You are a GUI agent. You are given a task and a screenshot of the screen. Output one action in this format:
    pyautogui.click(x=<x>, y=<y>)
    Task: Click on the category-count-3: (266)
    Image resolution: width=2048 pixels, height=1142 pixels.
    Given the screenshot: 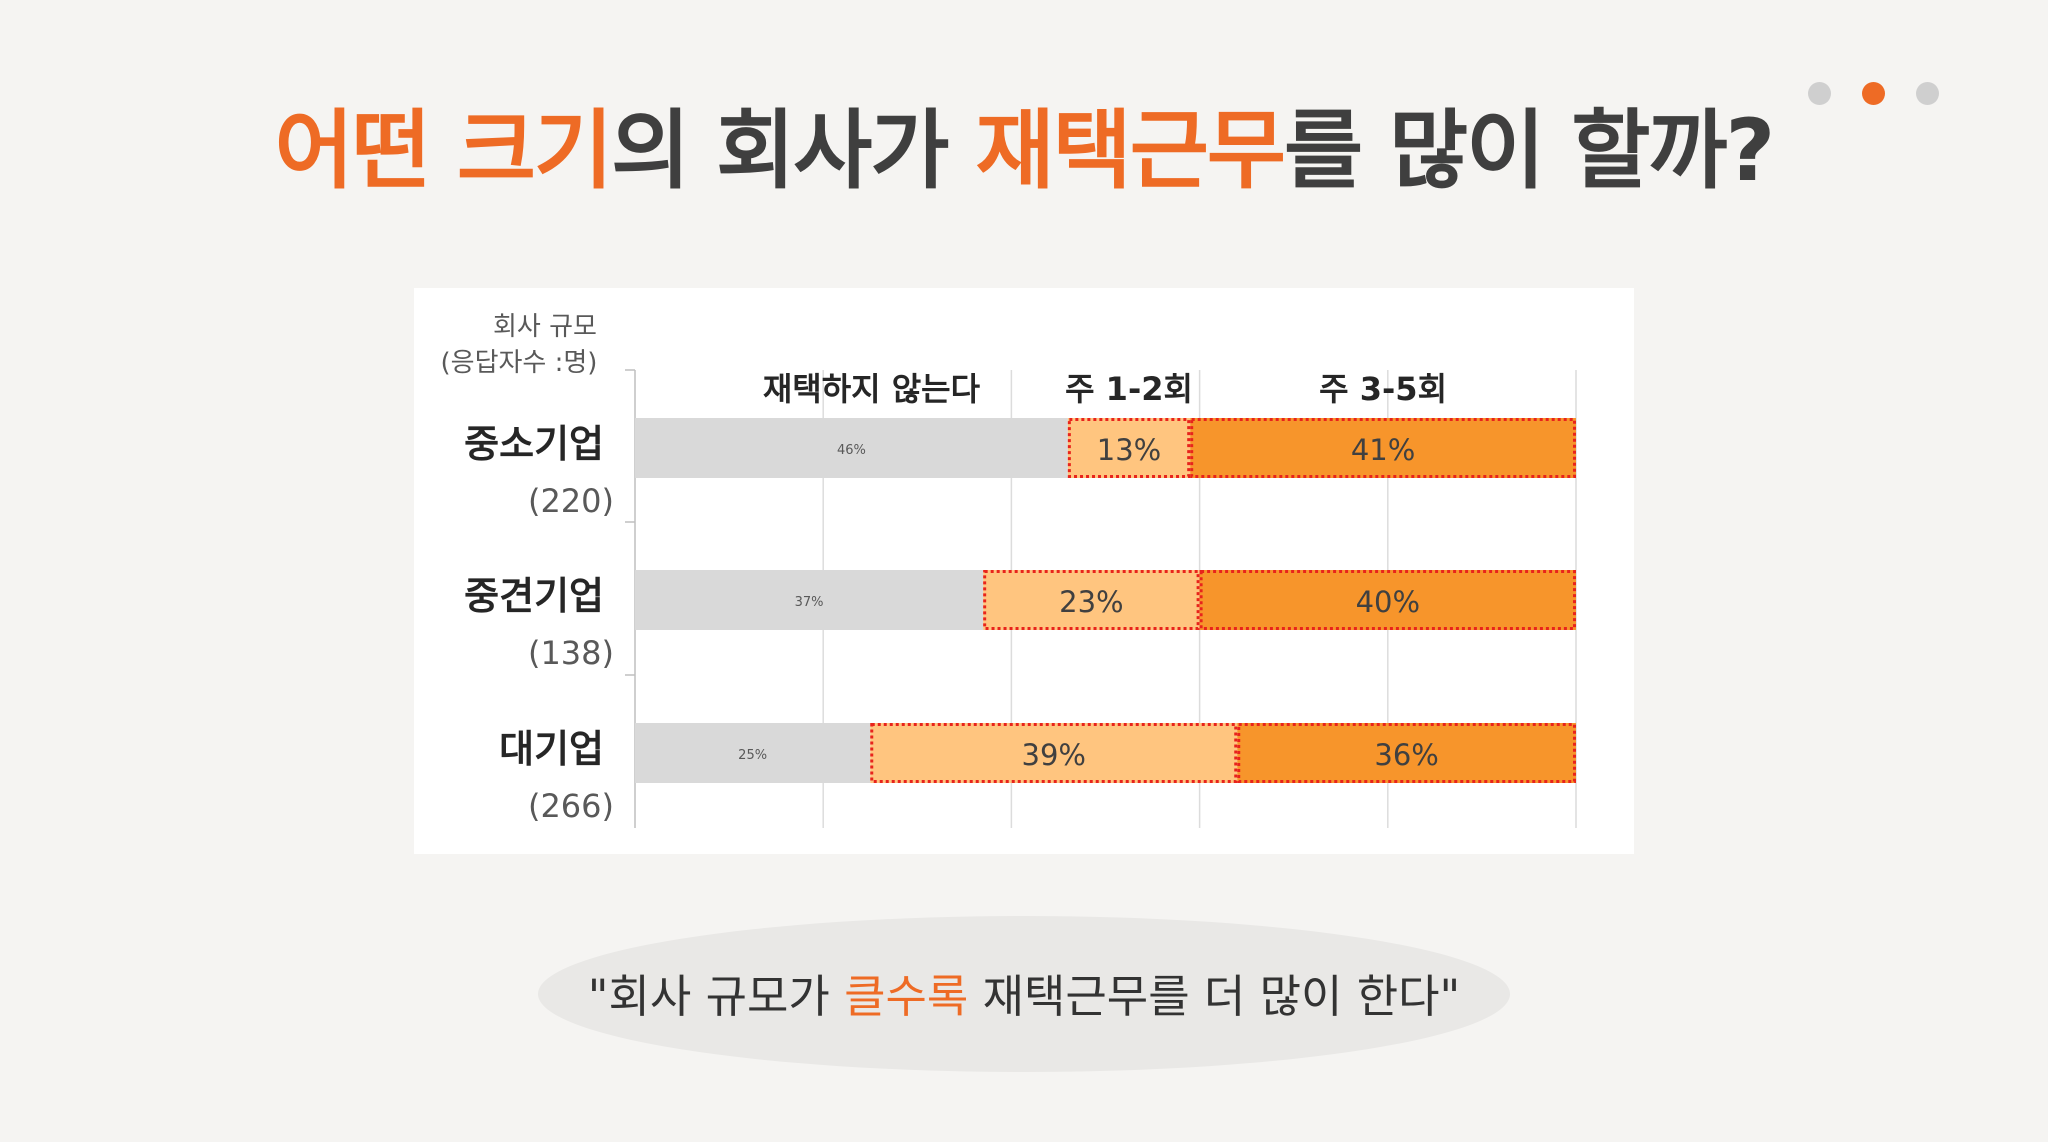 What is the action you would take?
    pyautogui.click(x=571, y=806)
    